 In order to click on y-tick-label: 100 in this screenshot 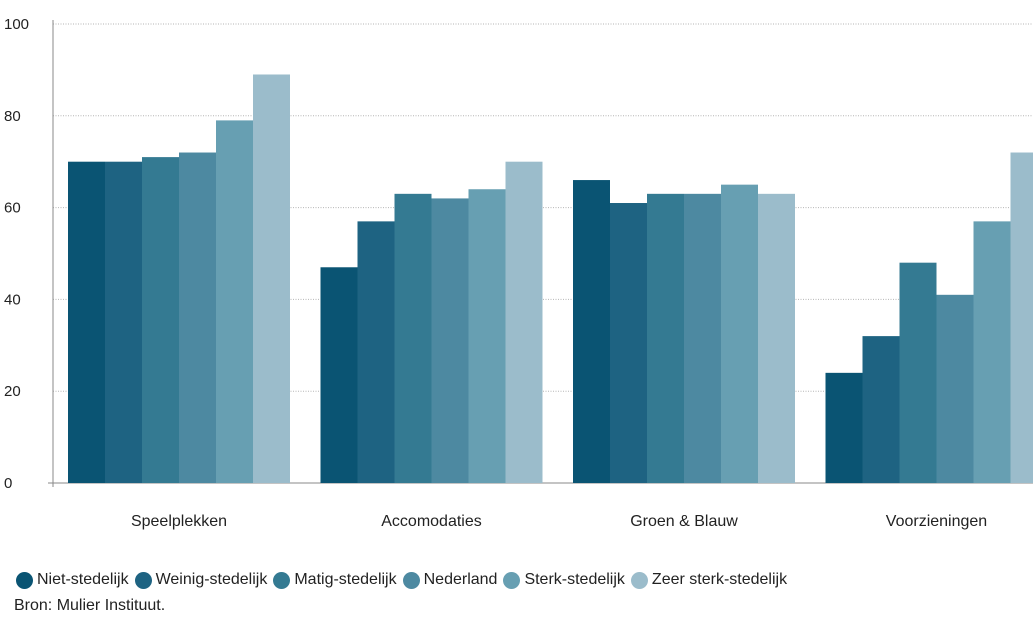, I will do `click(16, 24)`.